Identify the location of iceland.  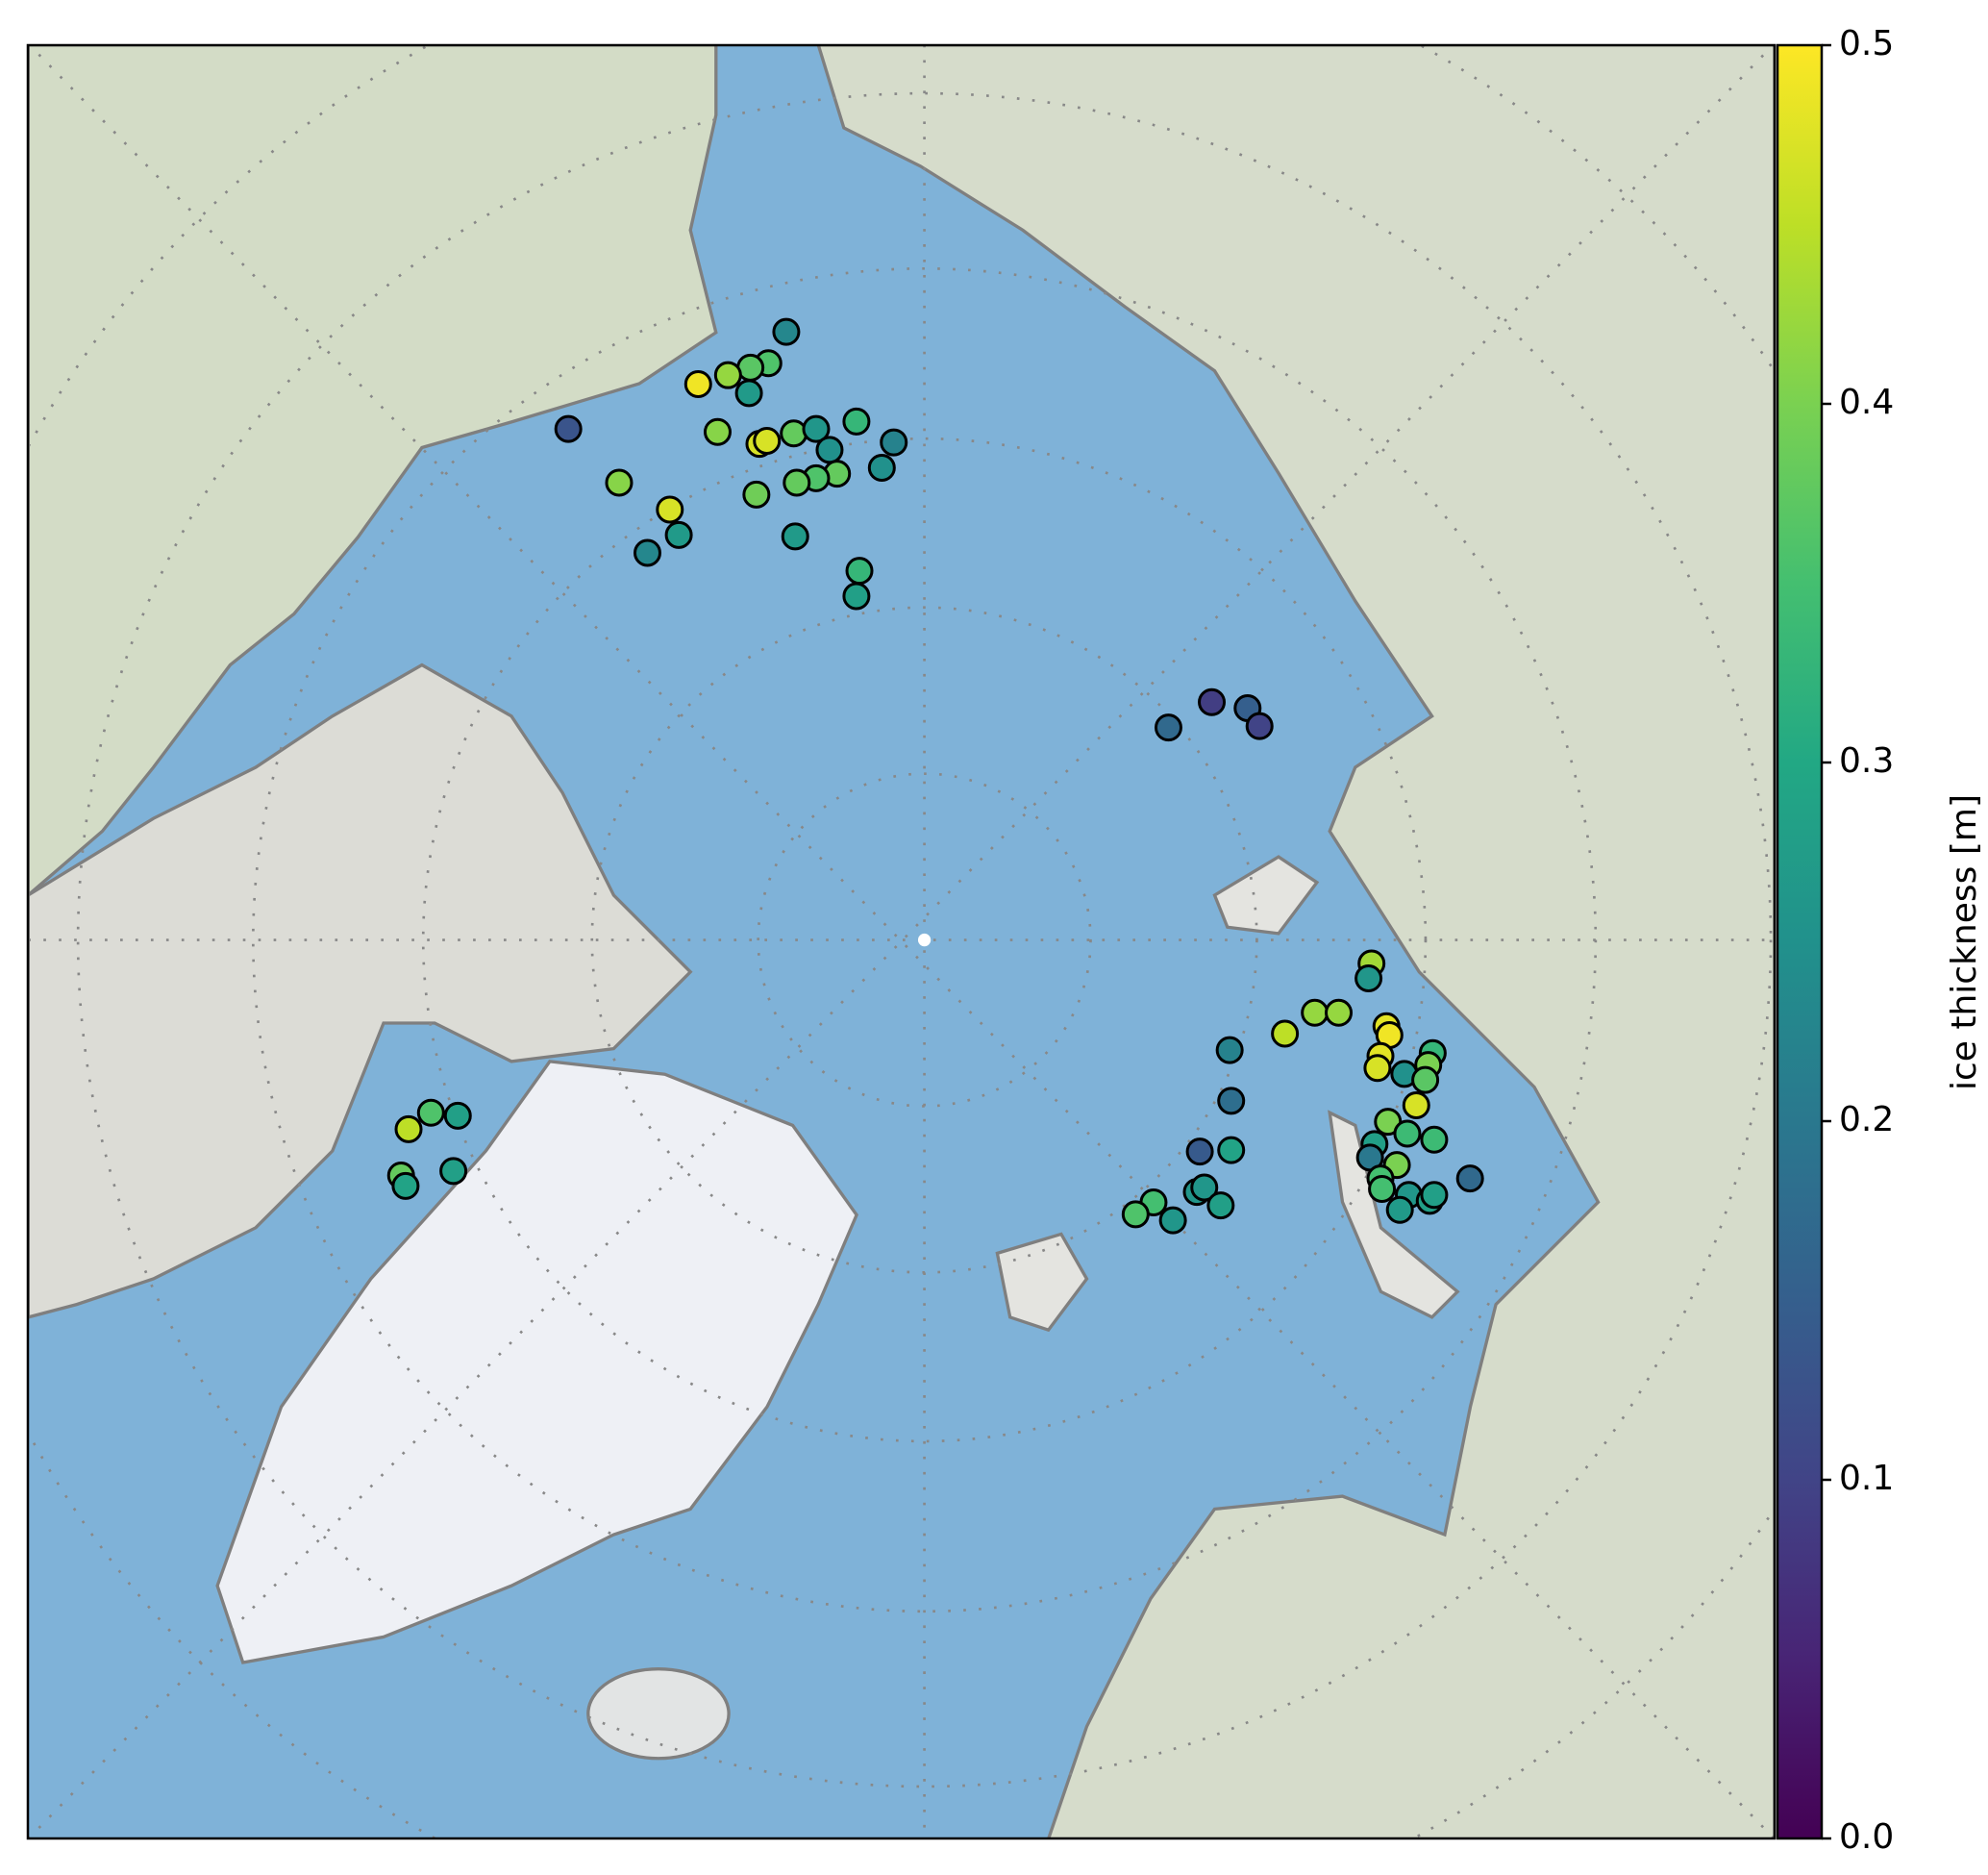
(658, 1713).